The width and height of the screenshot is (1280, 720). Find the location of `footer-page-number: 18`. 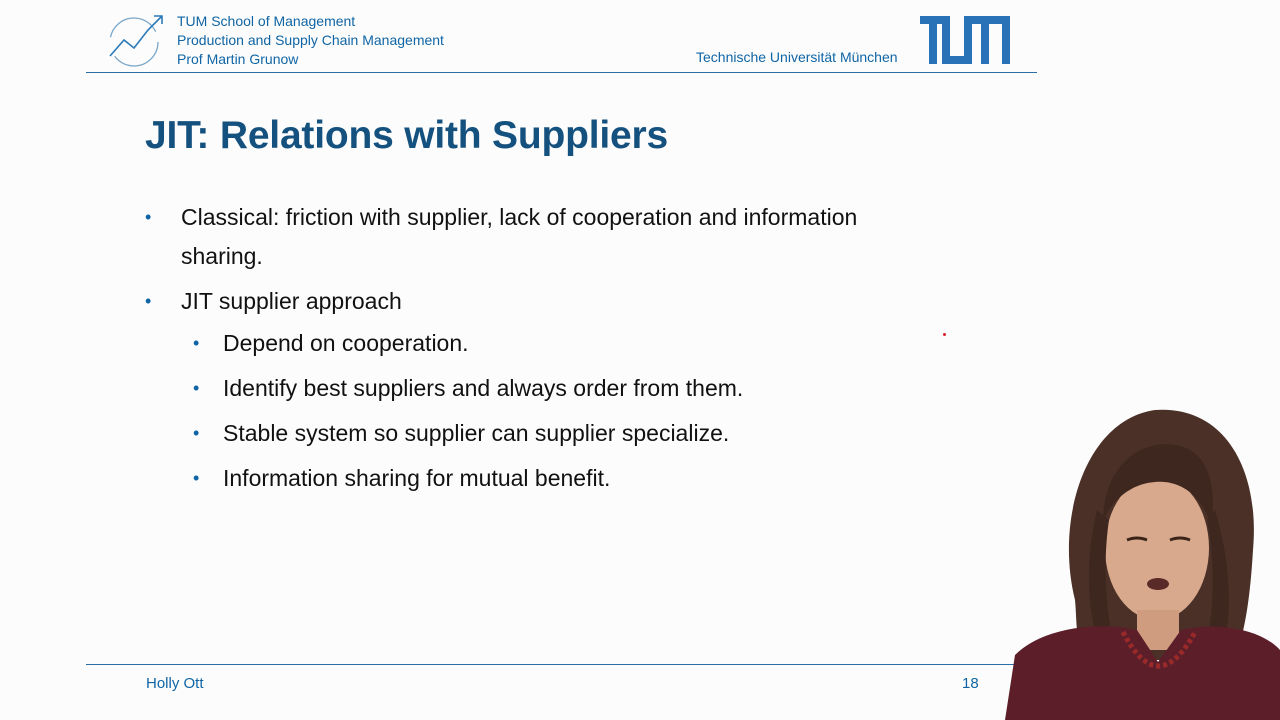

footer-page-number: 18 is located at coordinates (970, 683).